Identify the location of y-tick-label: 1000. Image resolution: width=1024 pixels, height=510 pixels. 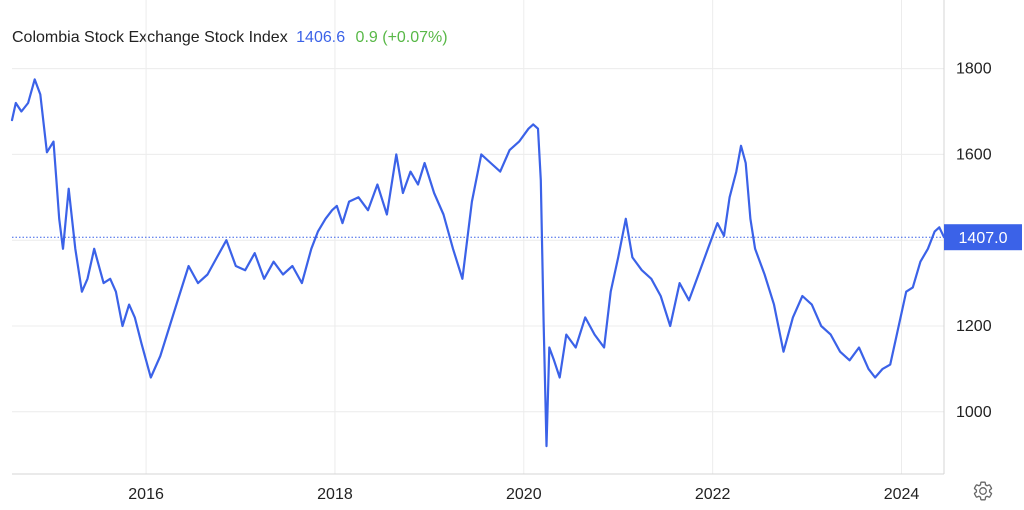
(974, 412).